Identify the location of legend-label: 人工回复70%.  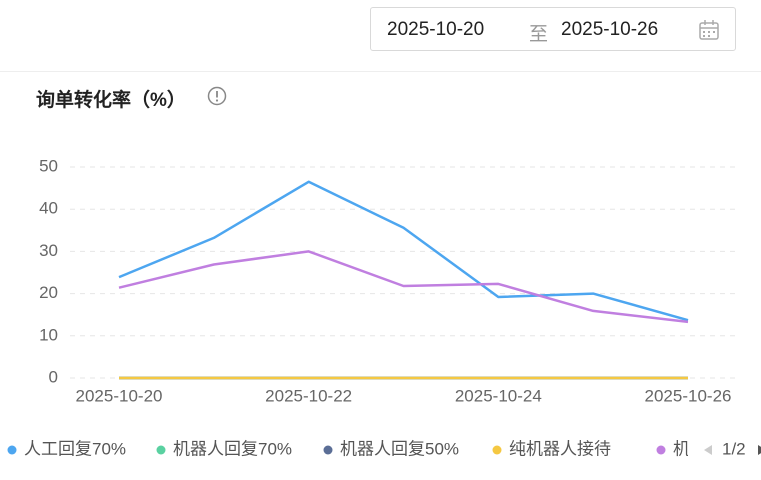
(75, 448).